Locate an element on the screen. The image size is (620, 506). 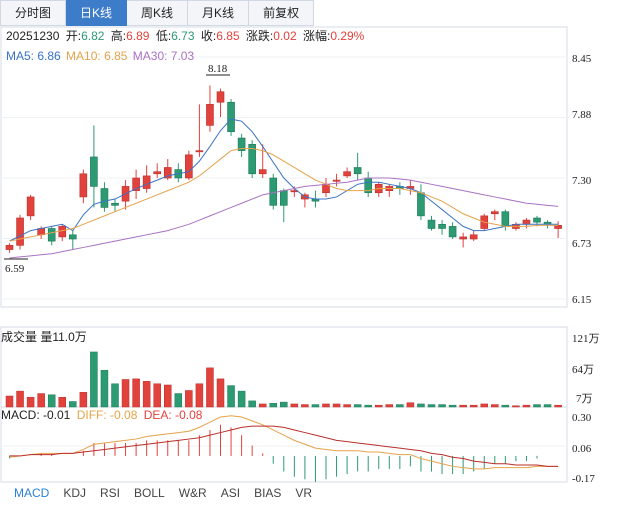
indicator-tabs: MACD KDJ RSI BOLL W&R ASI BIAS VR is located at coordinates (170, 493).